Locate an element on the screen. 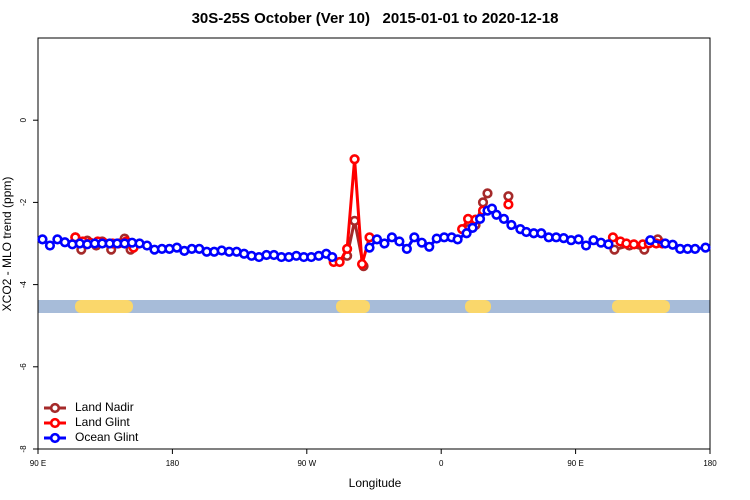  y-tick-label: -4 is located at coordinates (23, 284).